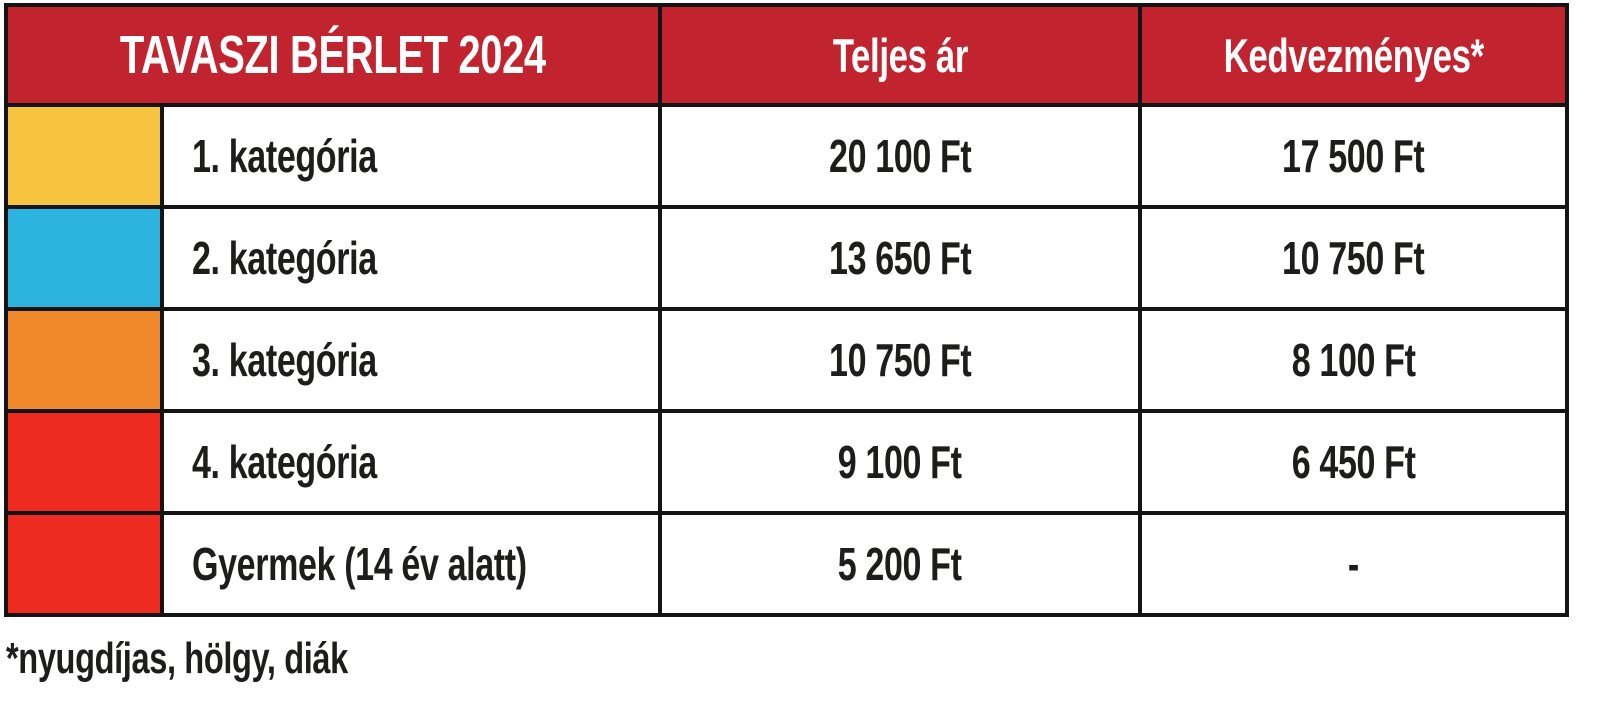  What do you see at coordinates (411, 258) in the screenshot?
I see `category-label-cell: 2. kategória` at bounding box center [411, 258].